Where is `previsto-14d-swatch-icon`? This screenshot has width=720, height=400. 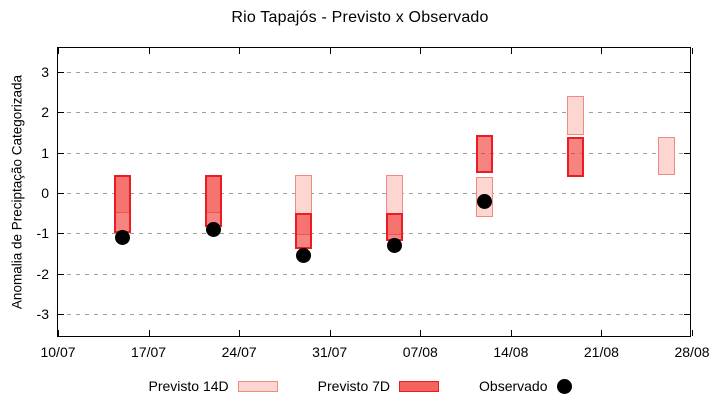
previsto-14d-swatch-icon is located at coordinates (257, 386).